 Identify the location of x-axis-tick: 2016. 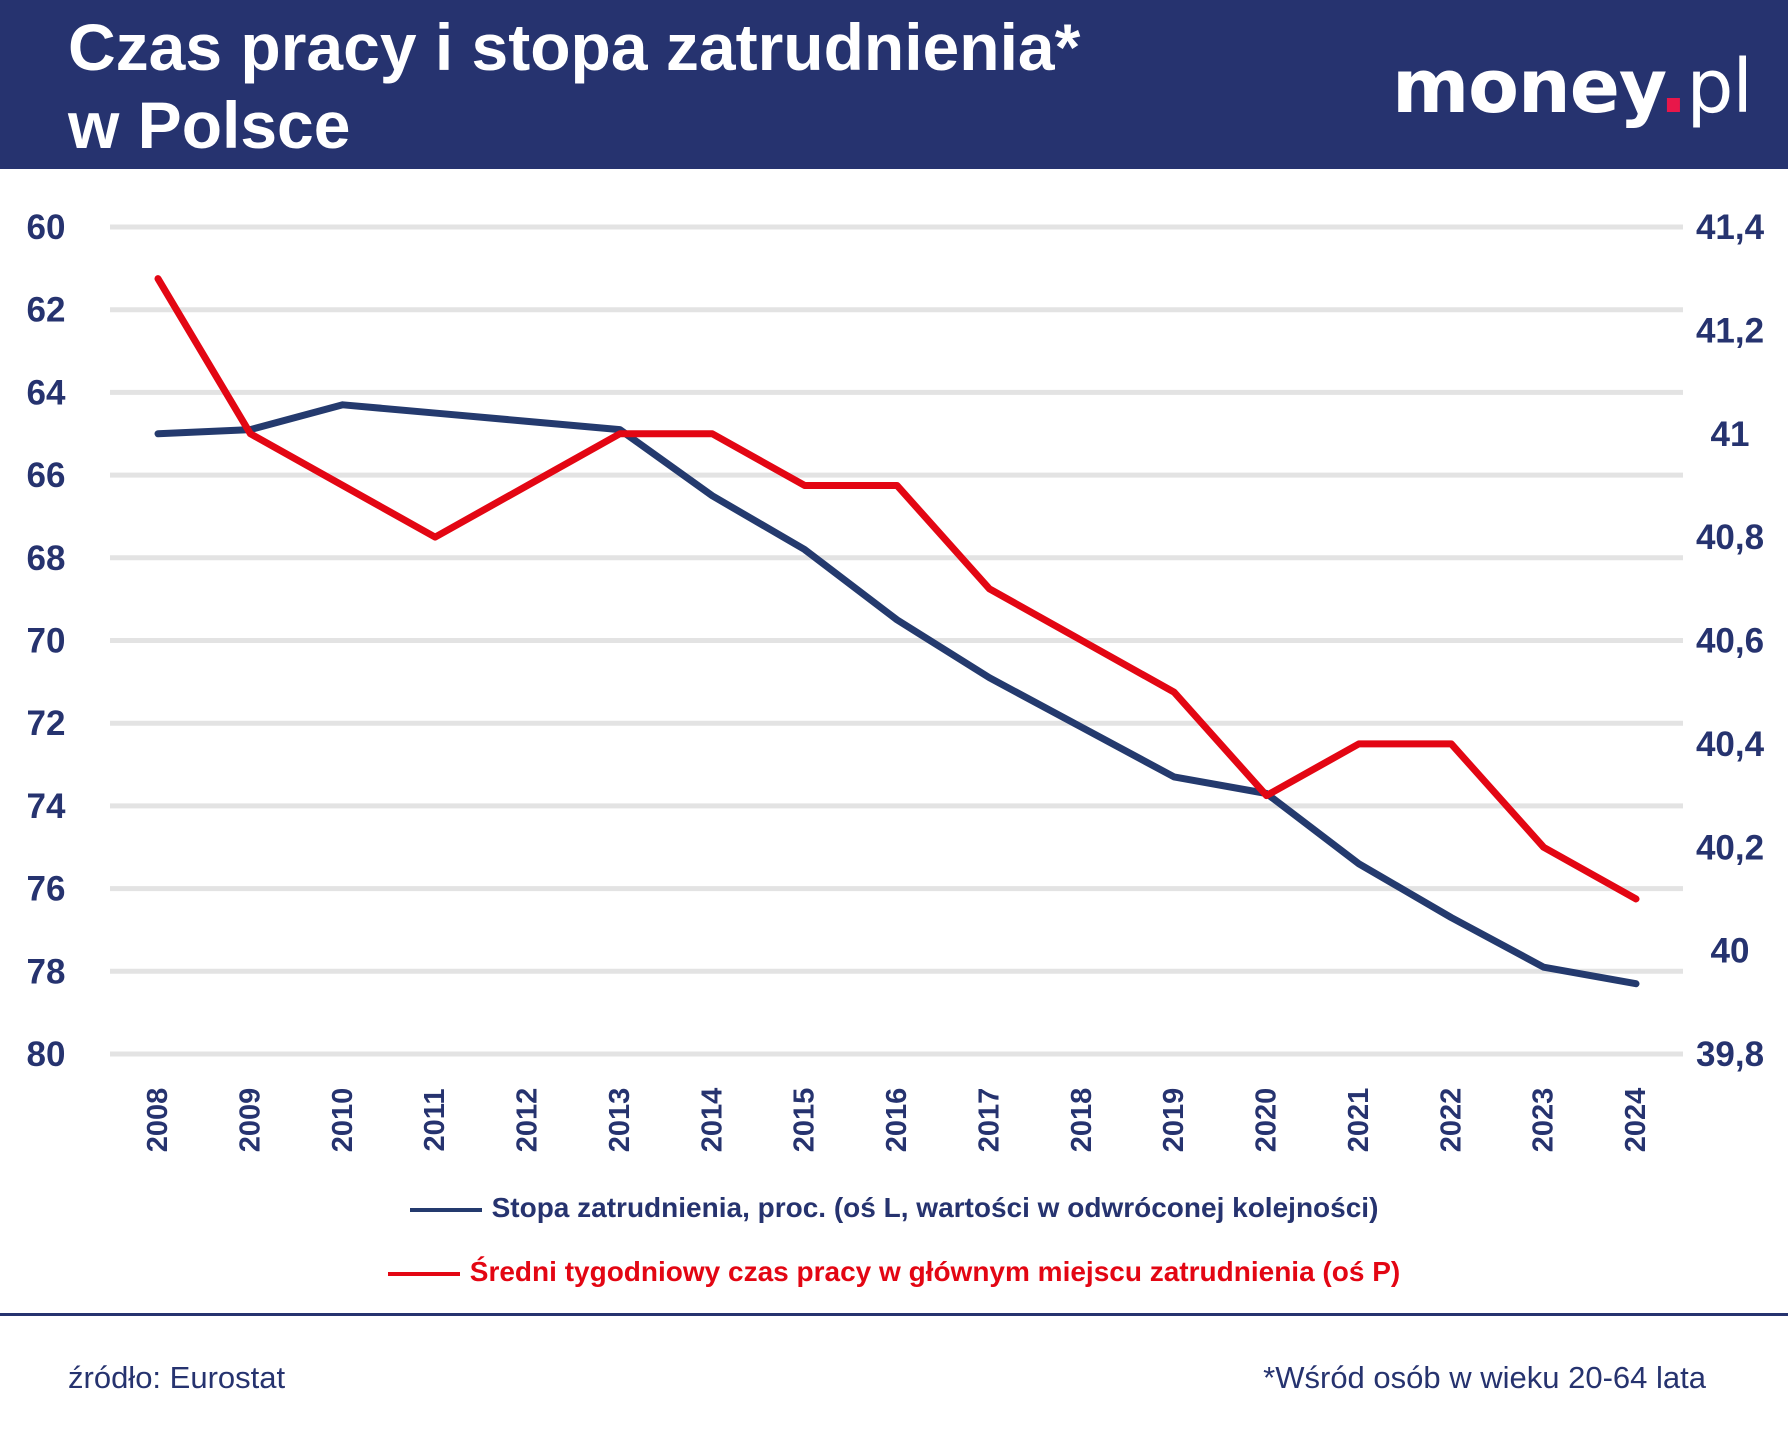
(897, 1120).